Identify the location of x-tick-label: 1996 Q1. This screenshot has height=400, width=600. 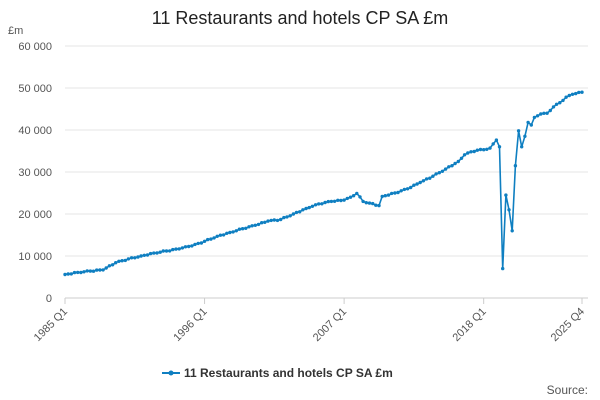
(190, 325).